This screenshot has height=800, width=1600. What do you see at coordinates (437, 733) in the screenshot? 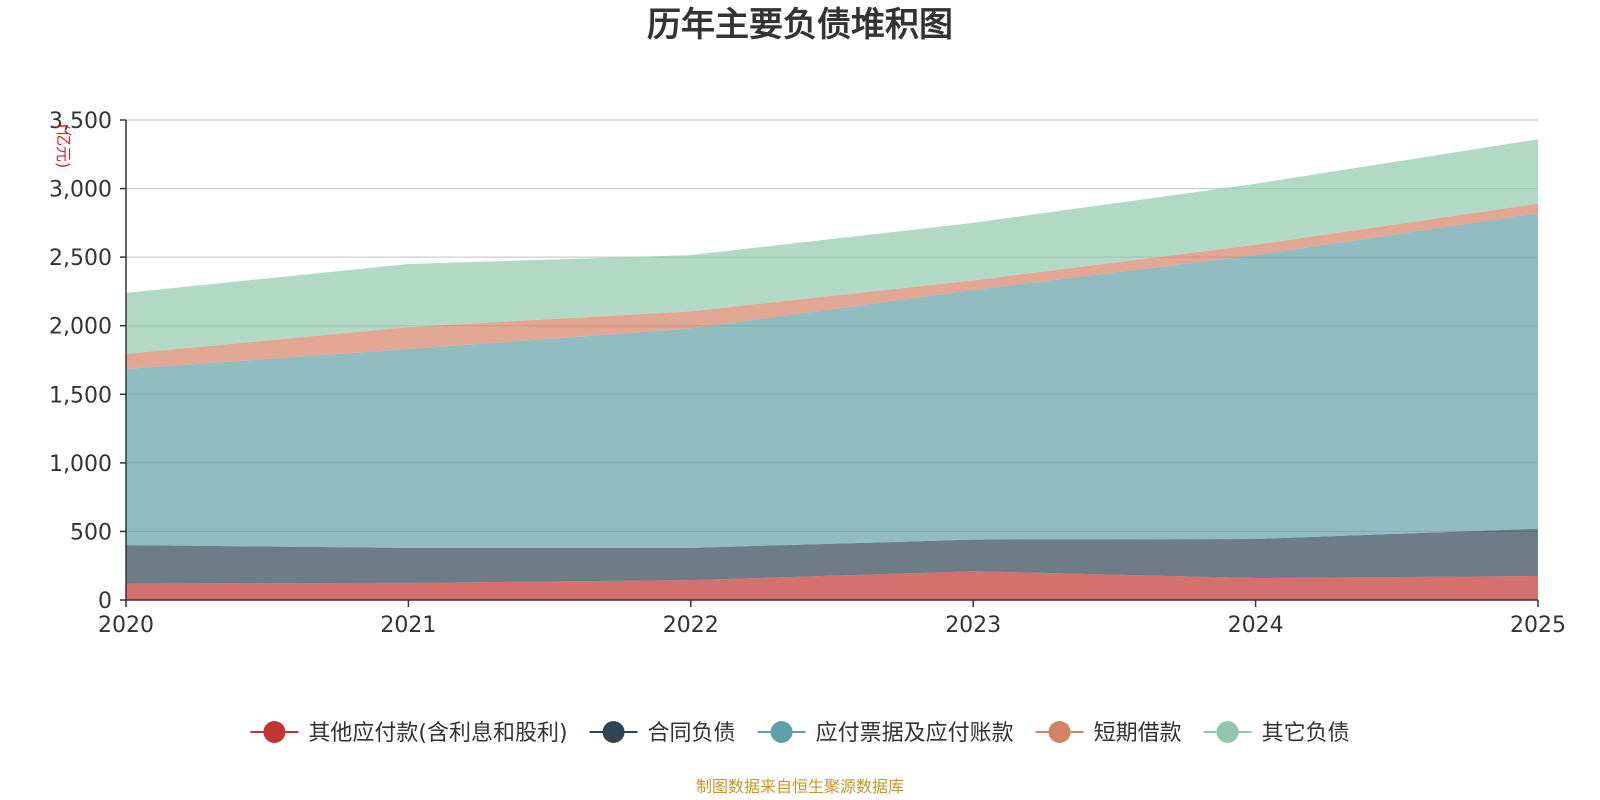
I see `legend-label: 其他应付款(含利息和股利)` at bounding box center [437, 733].